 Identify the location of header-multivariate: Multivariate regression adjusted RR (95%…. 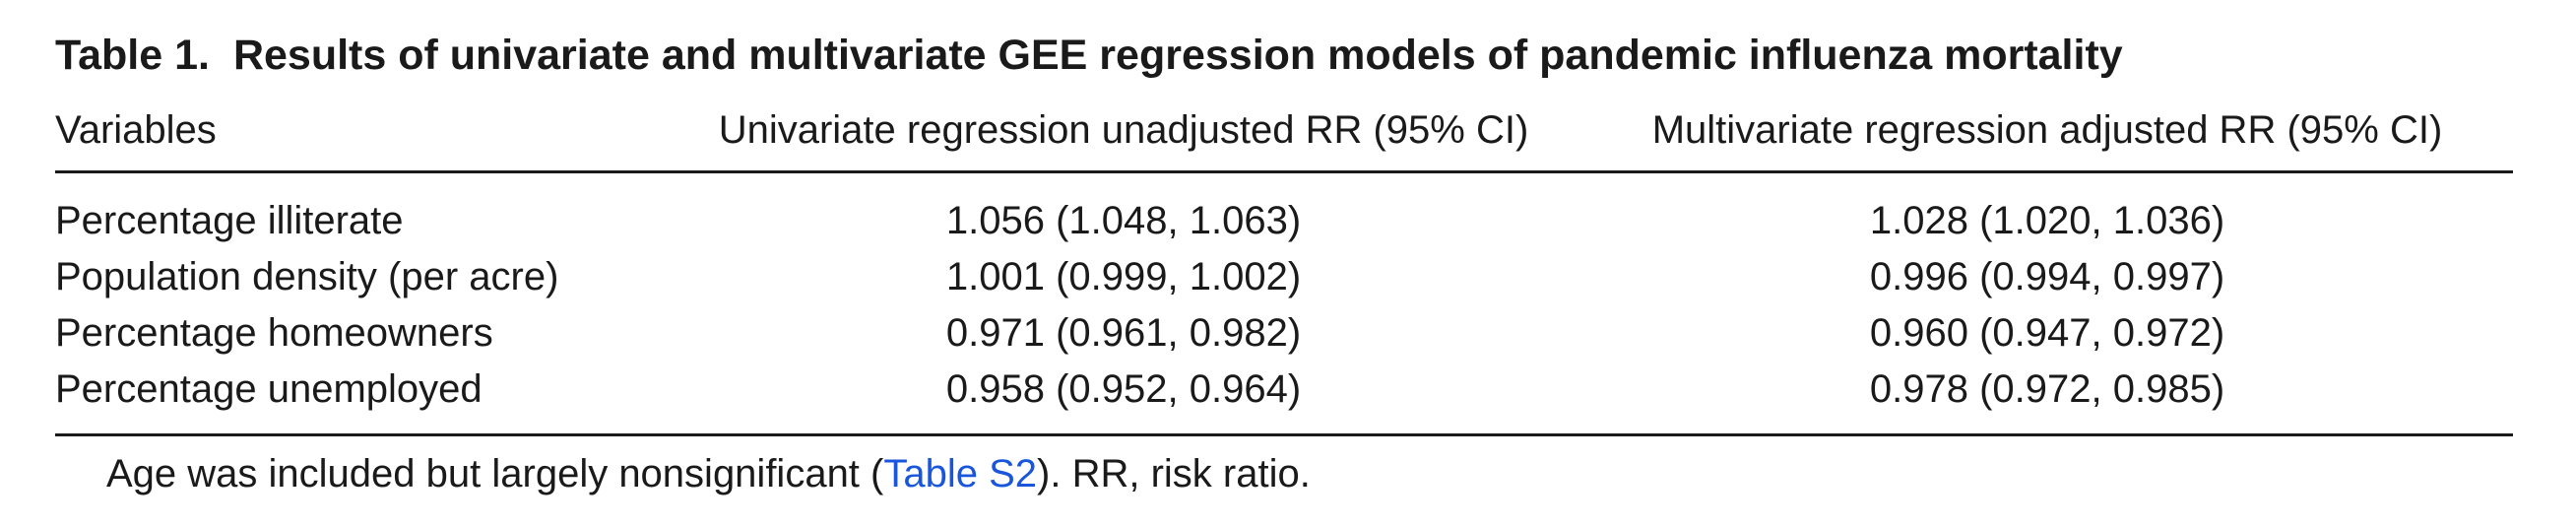
(2047, 136).